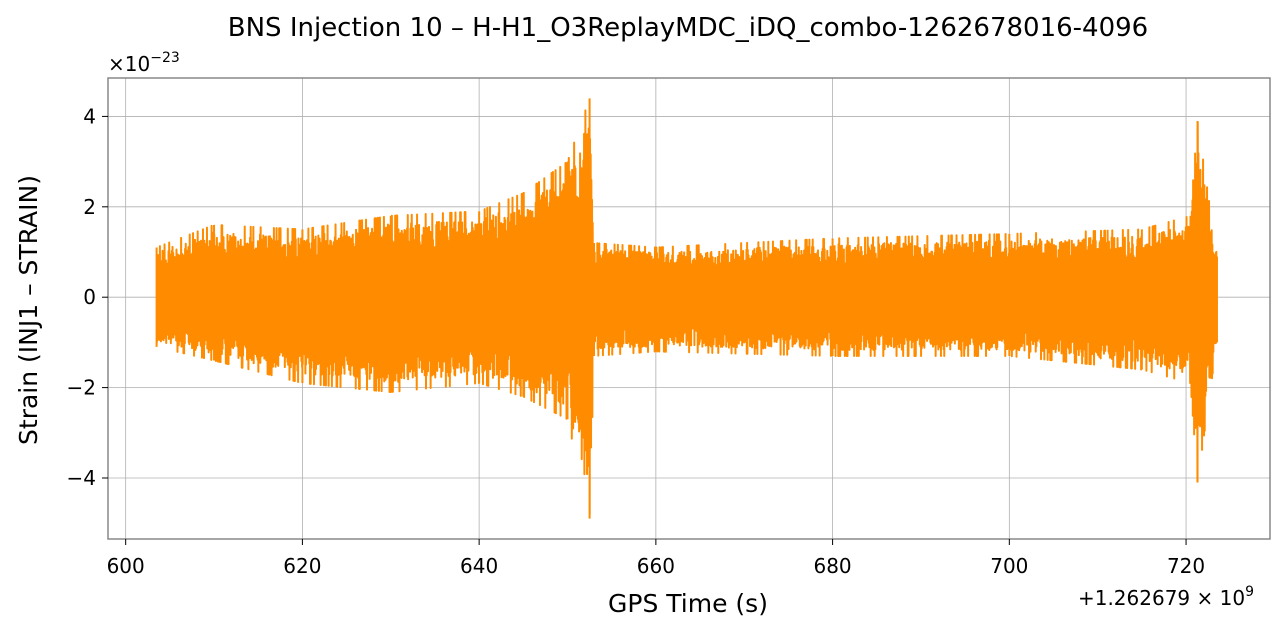 This screenshot has width=1284, height=633. What do you see at coordinates (1186, 566) in the screenshot?
I see `x-tick-label: 720` at bounding box center [1186, 566].